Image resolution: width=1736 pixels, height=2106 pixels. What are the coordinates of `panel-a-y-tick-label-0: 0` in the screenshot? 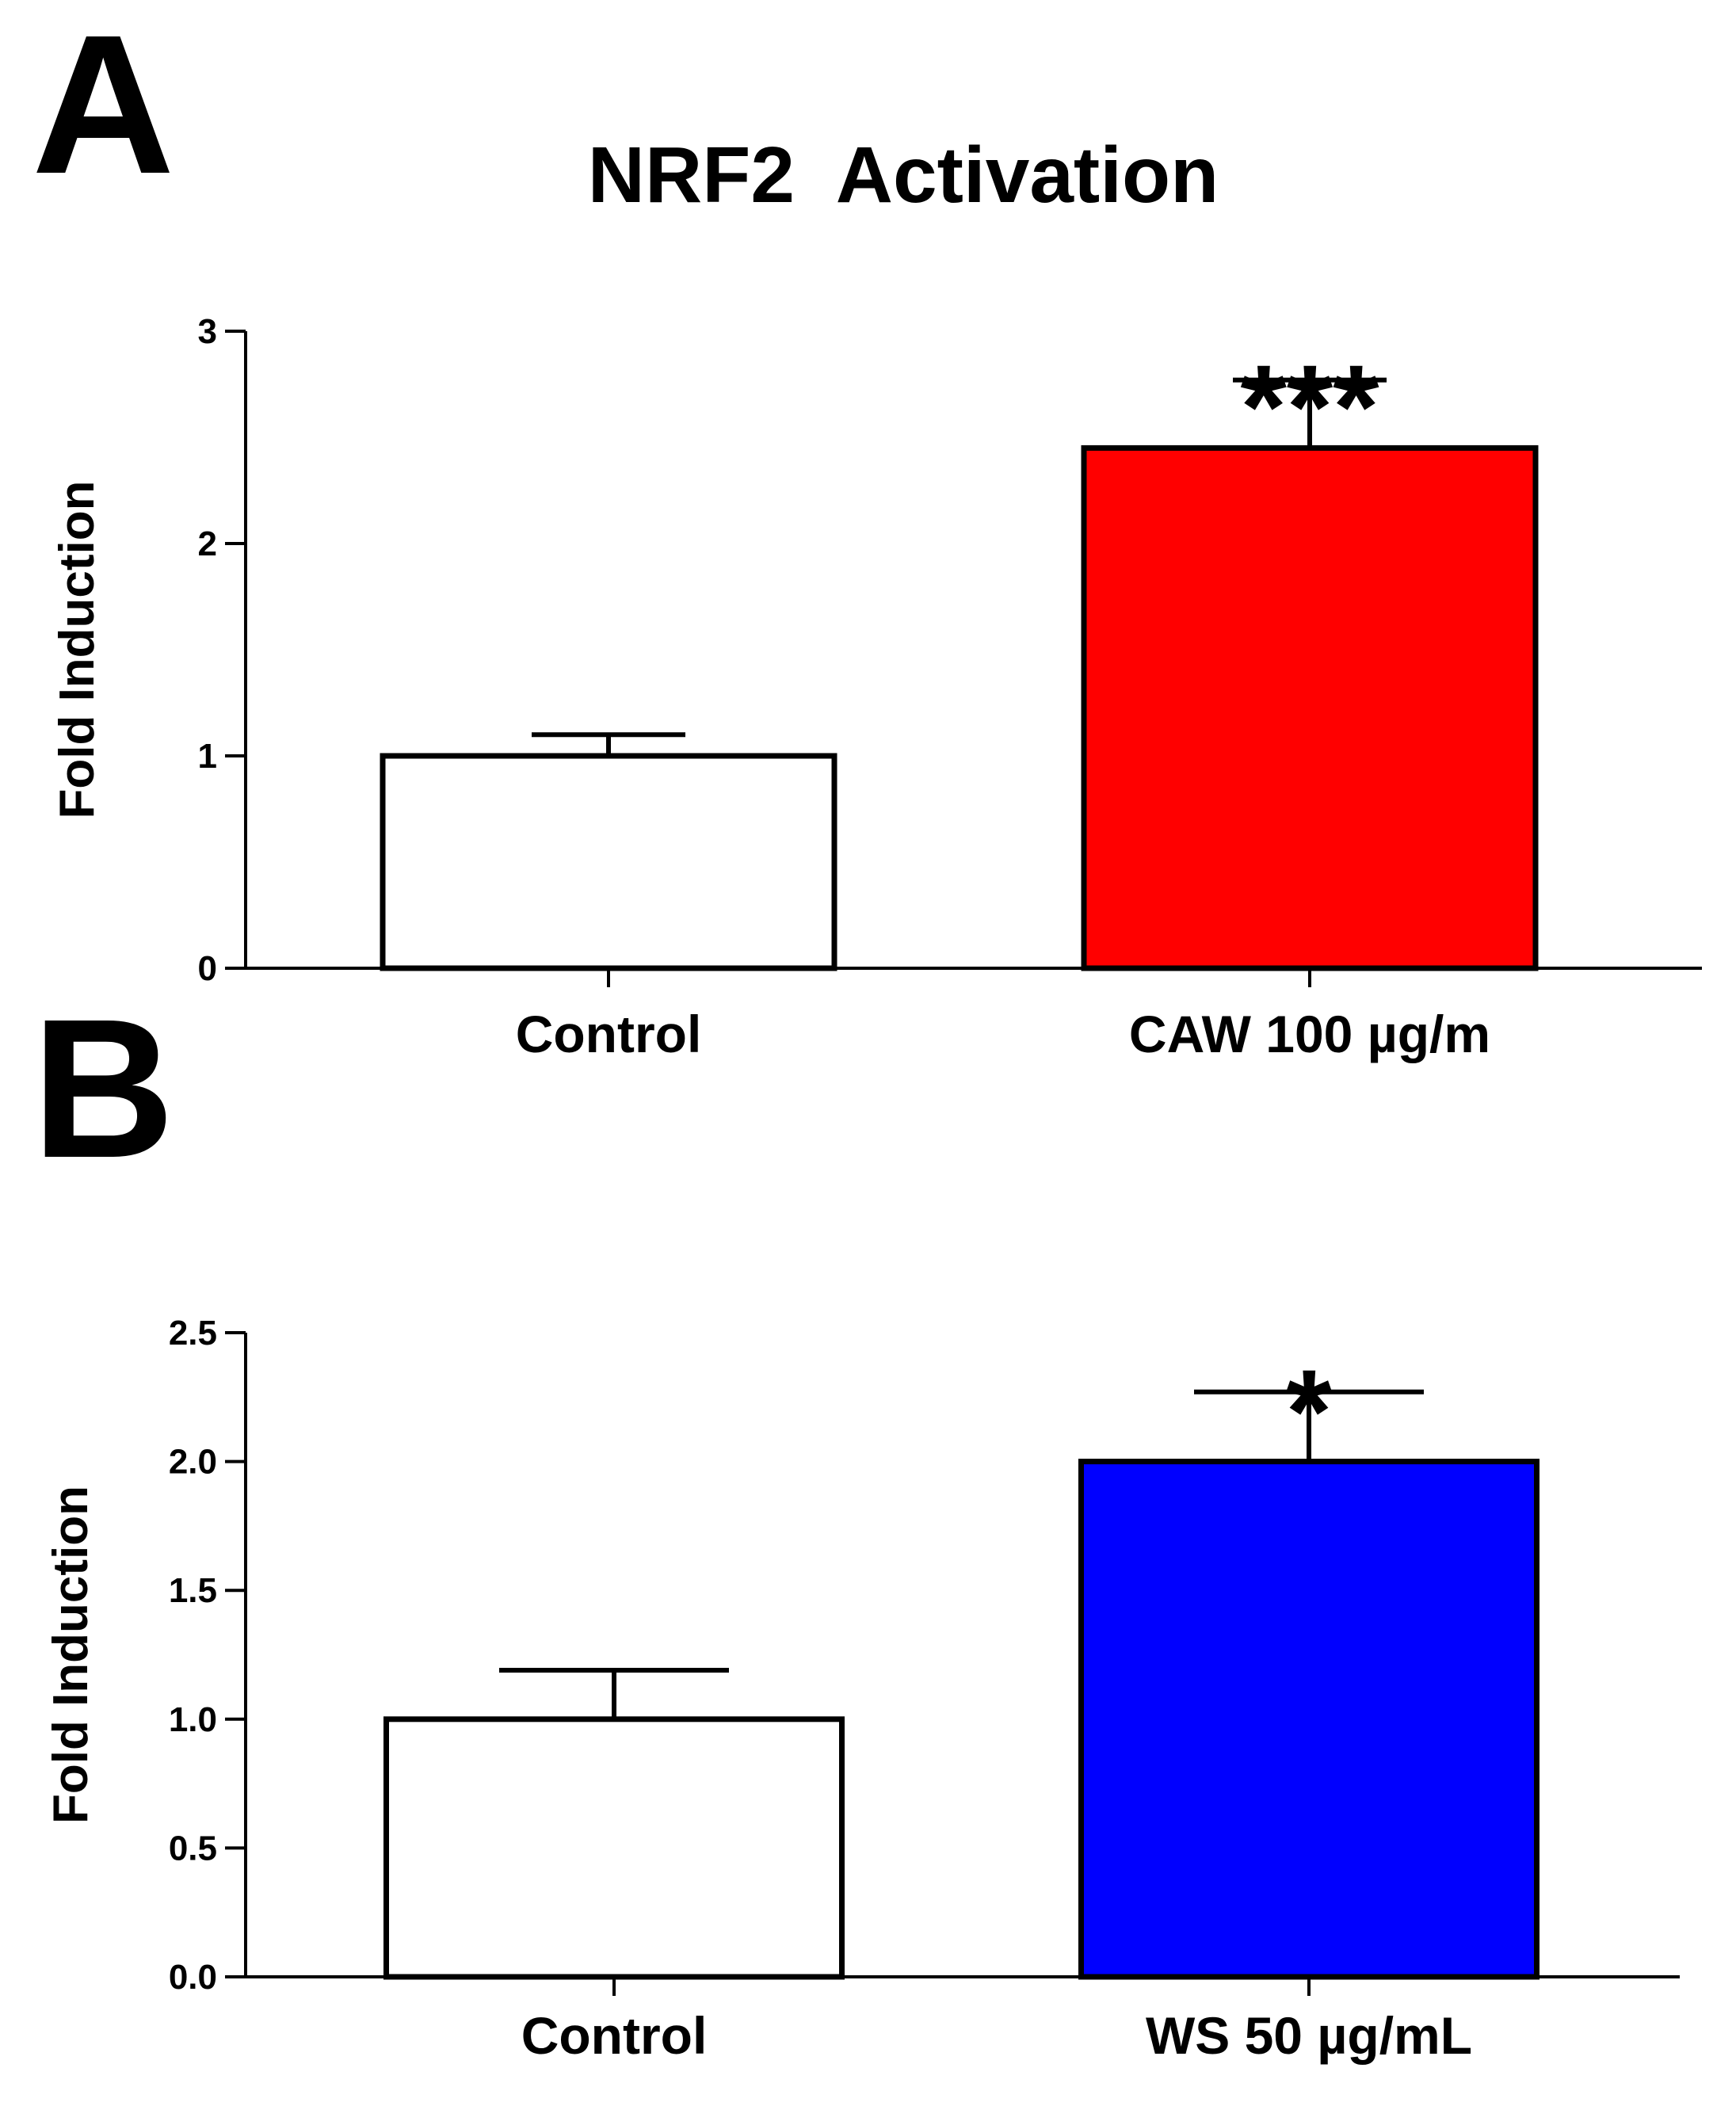 It's located at (208, 969).